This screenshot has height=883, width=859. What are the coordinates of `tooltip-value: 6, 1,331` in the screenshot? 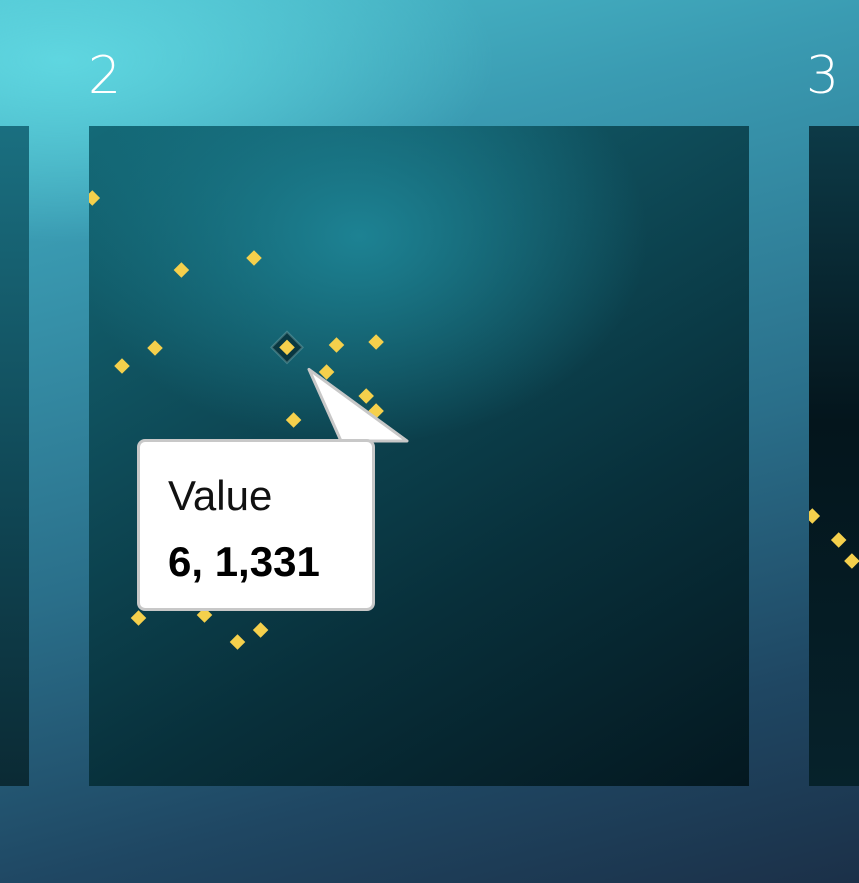 It's located at (244, 561).